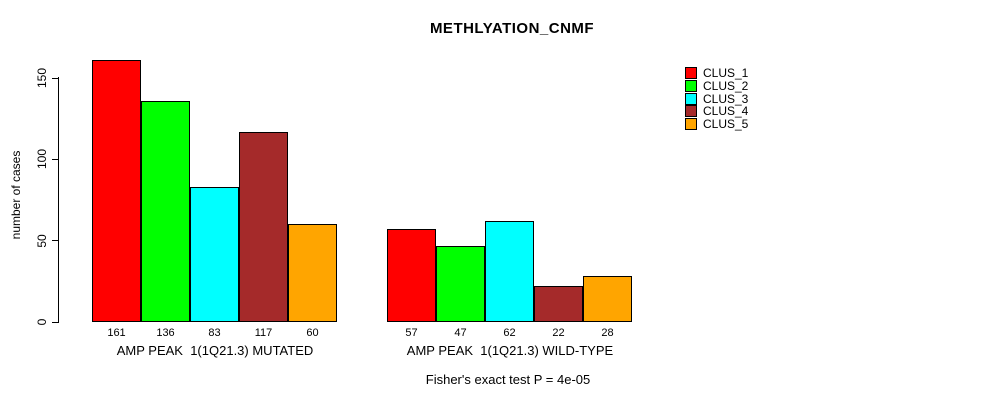 This screenshot has width=990, height=400. What do you see at coordinates (215, 350) in the screenshot?
I see `x-group-label-mutated: AMP PEAK 1(1Q21.3) MUTATED` at bounding box center [215, 350].